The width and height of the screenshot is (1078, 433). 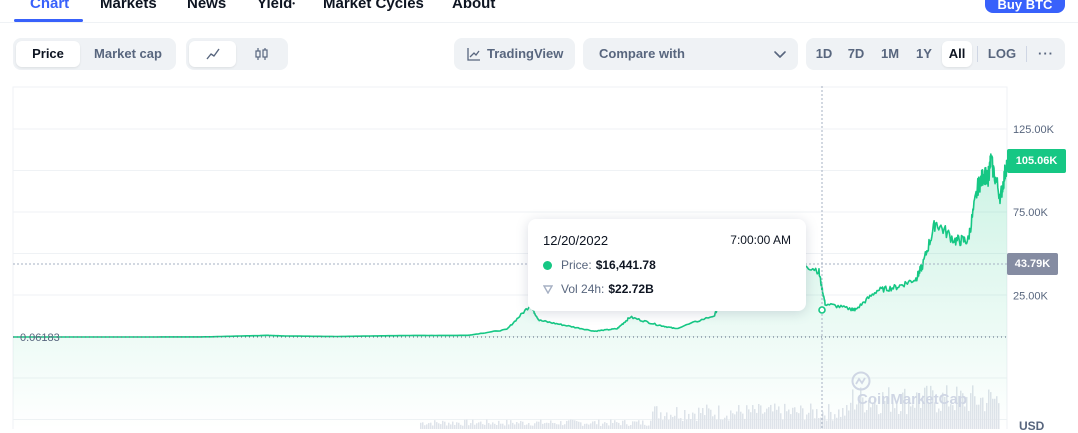 What do you see at coordinates (1031, 296) in the screenshot?
I see `y-tick-label: 25.00K` at bounding box center [1031, 296].